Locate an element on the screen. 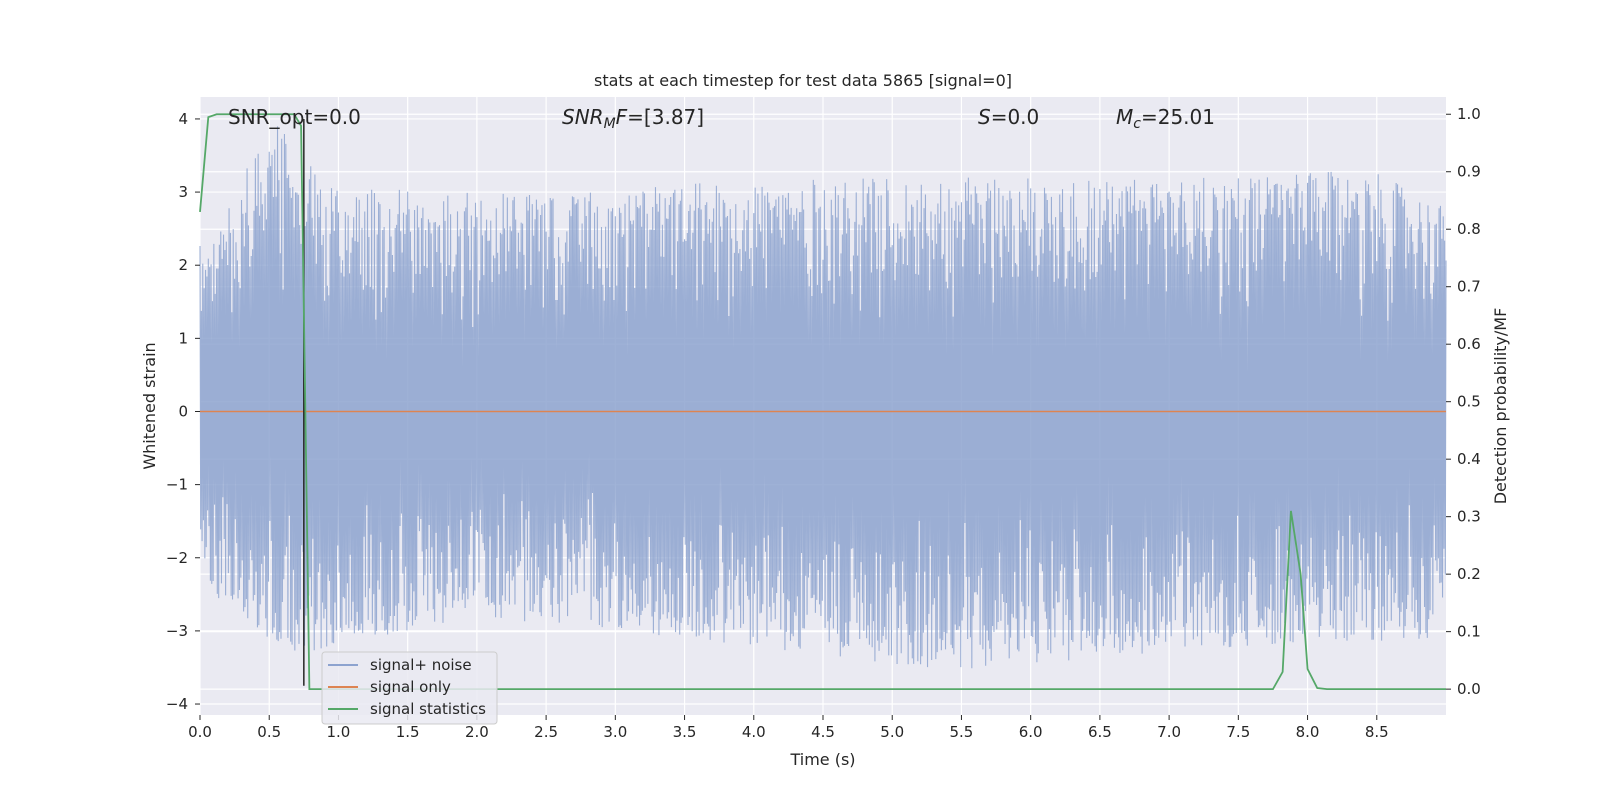 The image size is (1600, 800). annotation-snr-opt: SNR_opt=0.0 is located at coordinates (294, 117).